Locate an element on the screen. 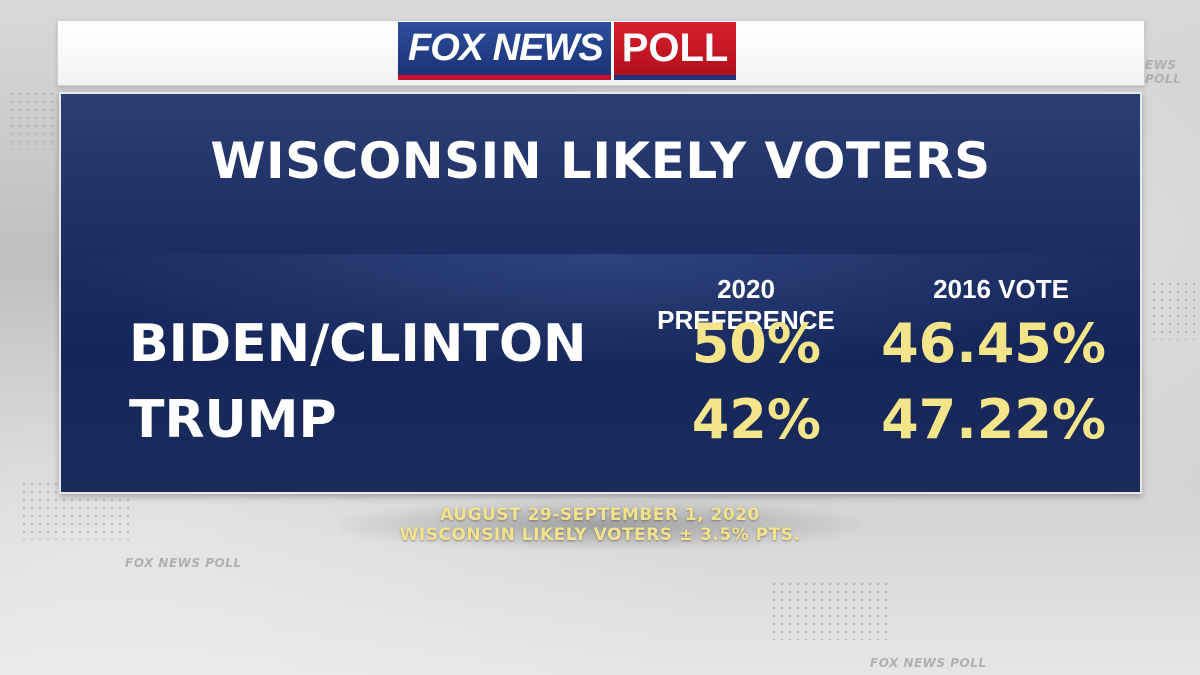 The height and width of the screenshot is (675, 1200). fox-news-poll-logo: FOX NEWS POLL is located at coordinates (567, 51).